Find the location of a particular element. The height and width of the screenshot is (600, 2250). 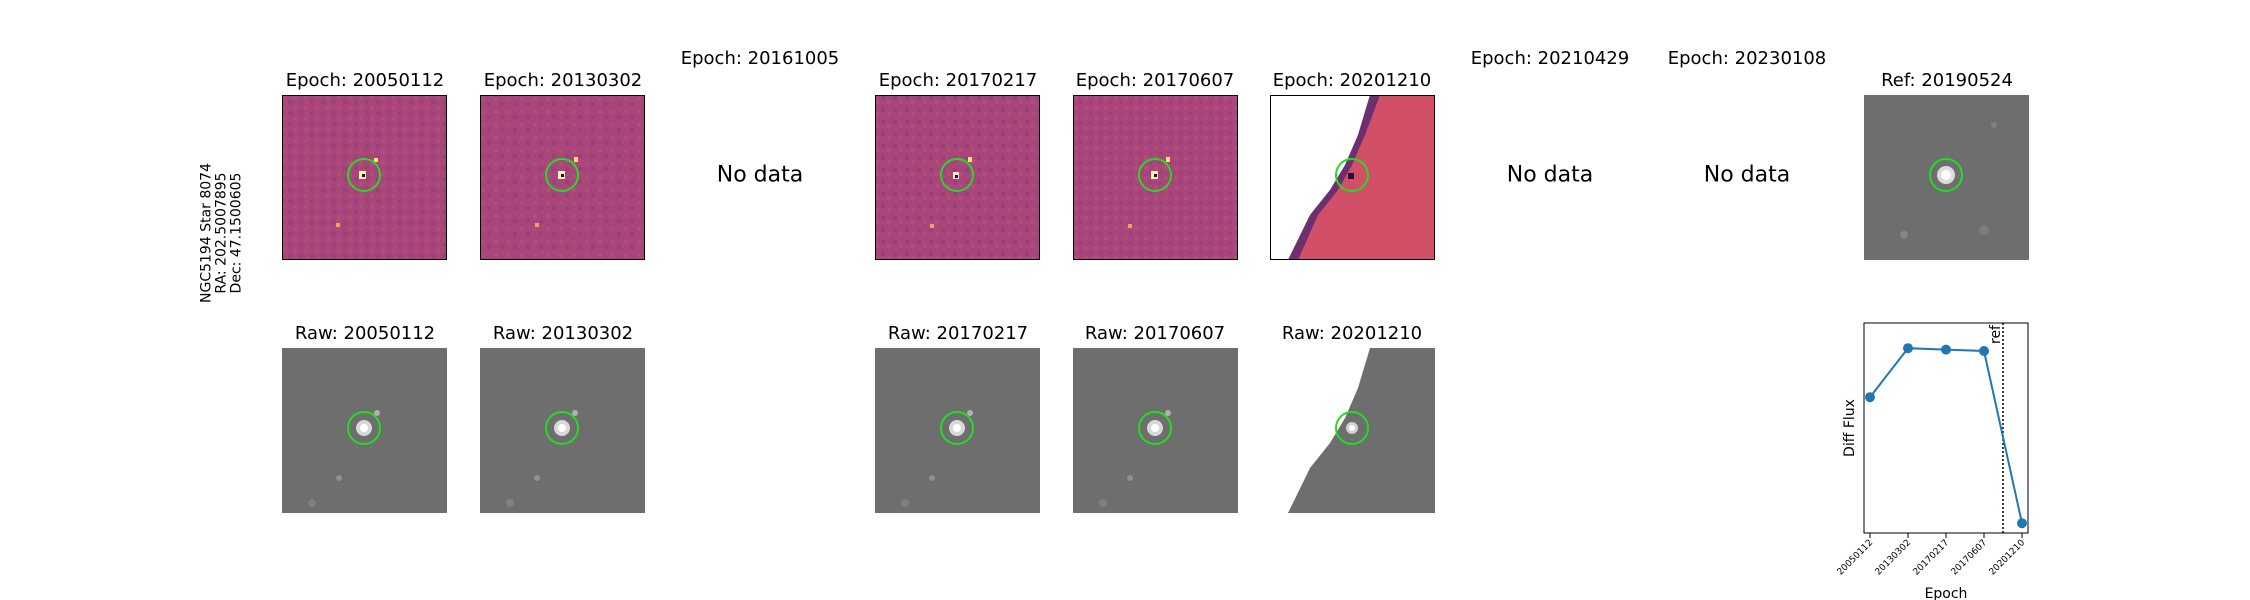

raw-title-1: Raw: 20050112 is located at coordinates (365, 333).